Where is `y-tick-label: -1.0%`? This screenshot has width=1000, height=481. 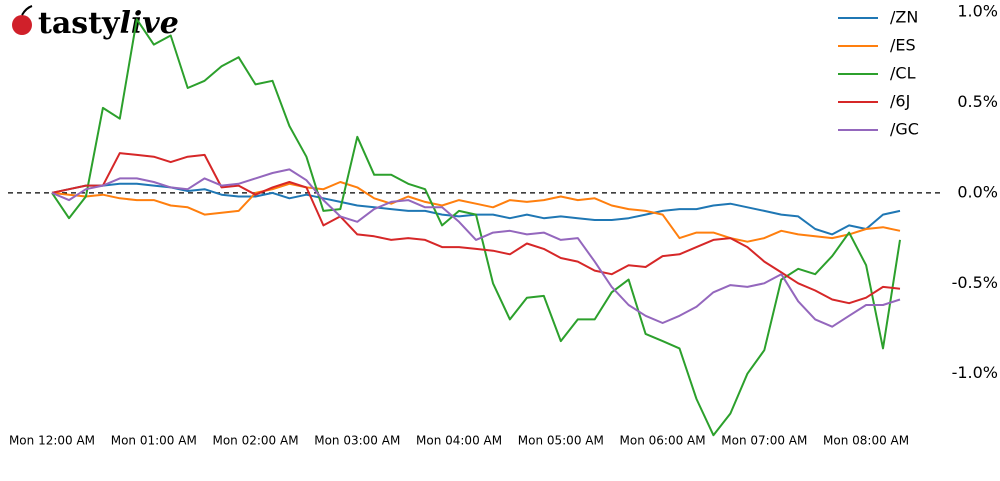 y-tick-label: -1.0% is located at coordinates (975, 372).